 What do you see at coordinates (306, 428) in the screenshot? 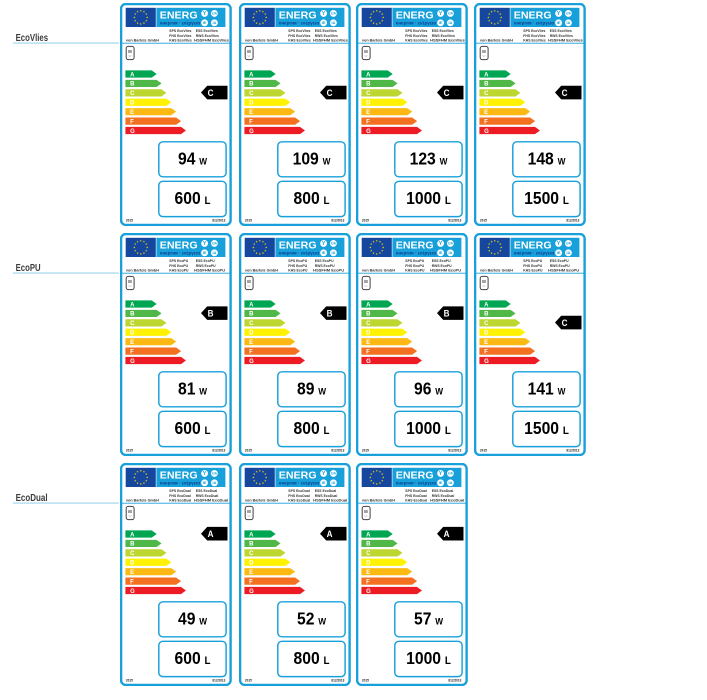
I see `svg-text: 800` at bounding box center [306, 428].